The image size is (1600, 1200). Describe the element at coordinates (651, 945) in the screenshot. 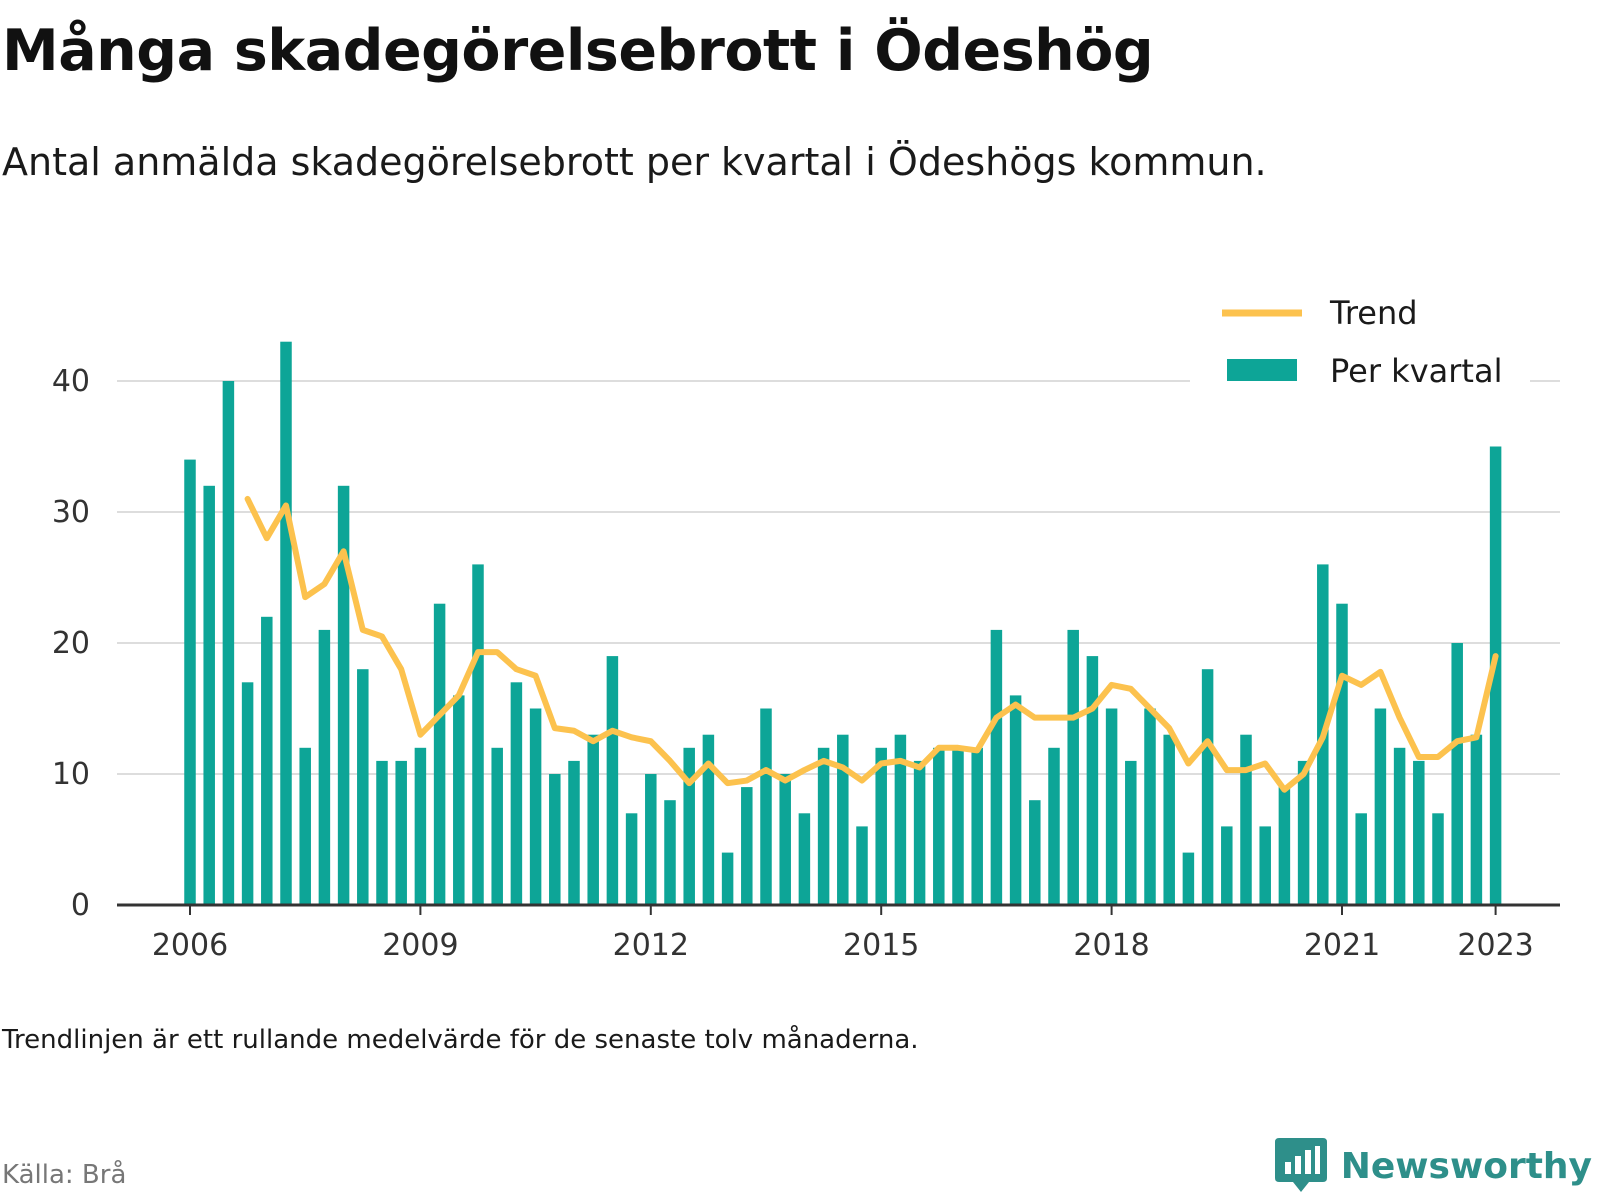

I see `x-tick-label-2012: 2012` at that location.